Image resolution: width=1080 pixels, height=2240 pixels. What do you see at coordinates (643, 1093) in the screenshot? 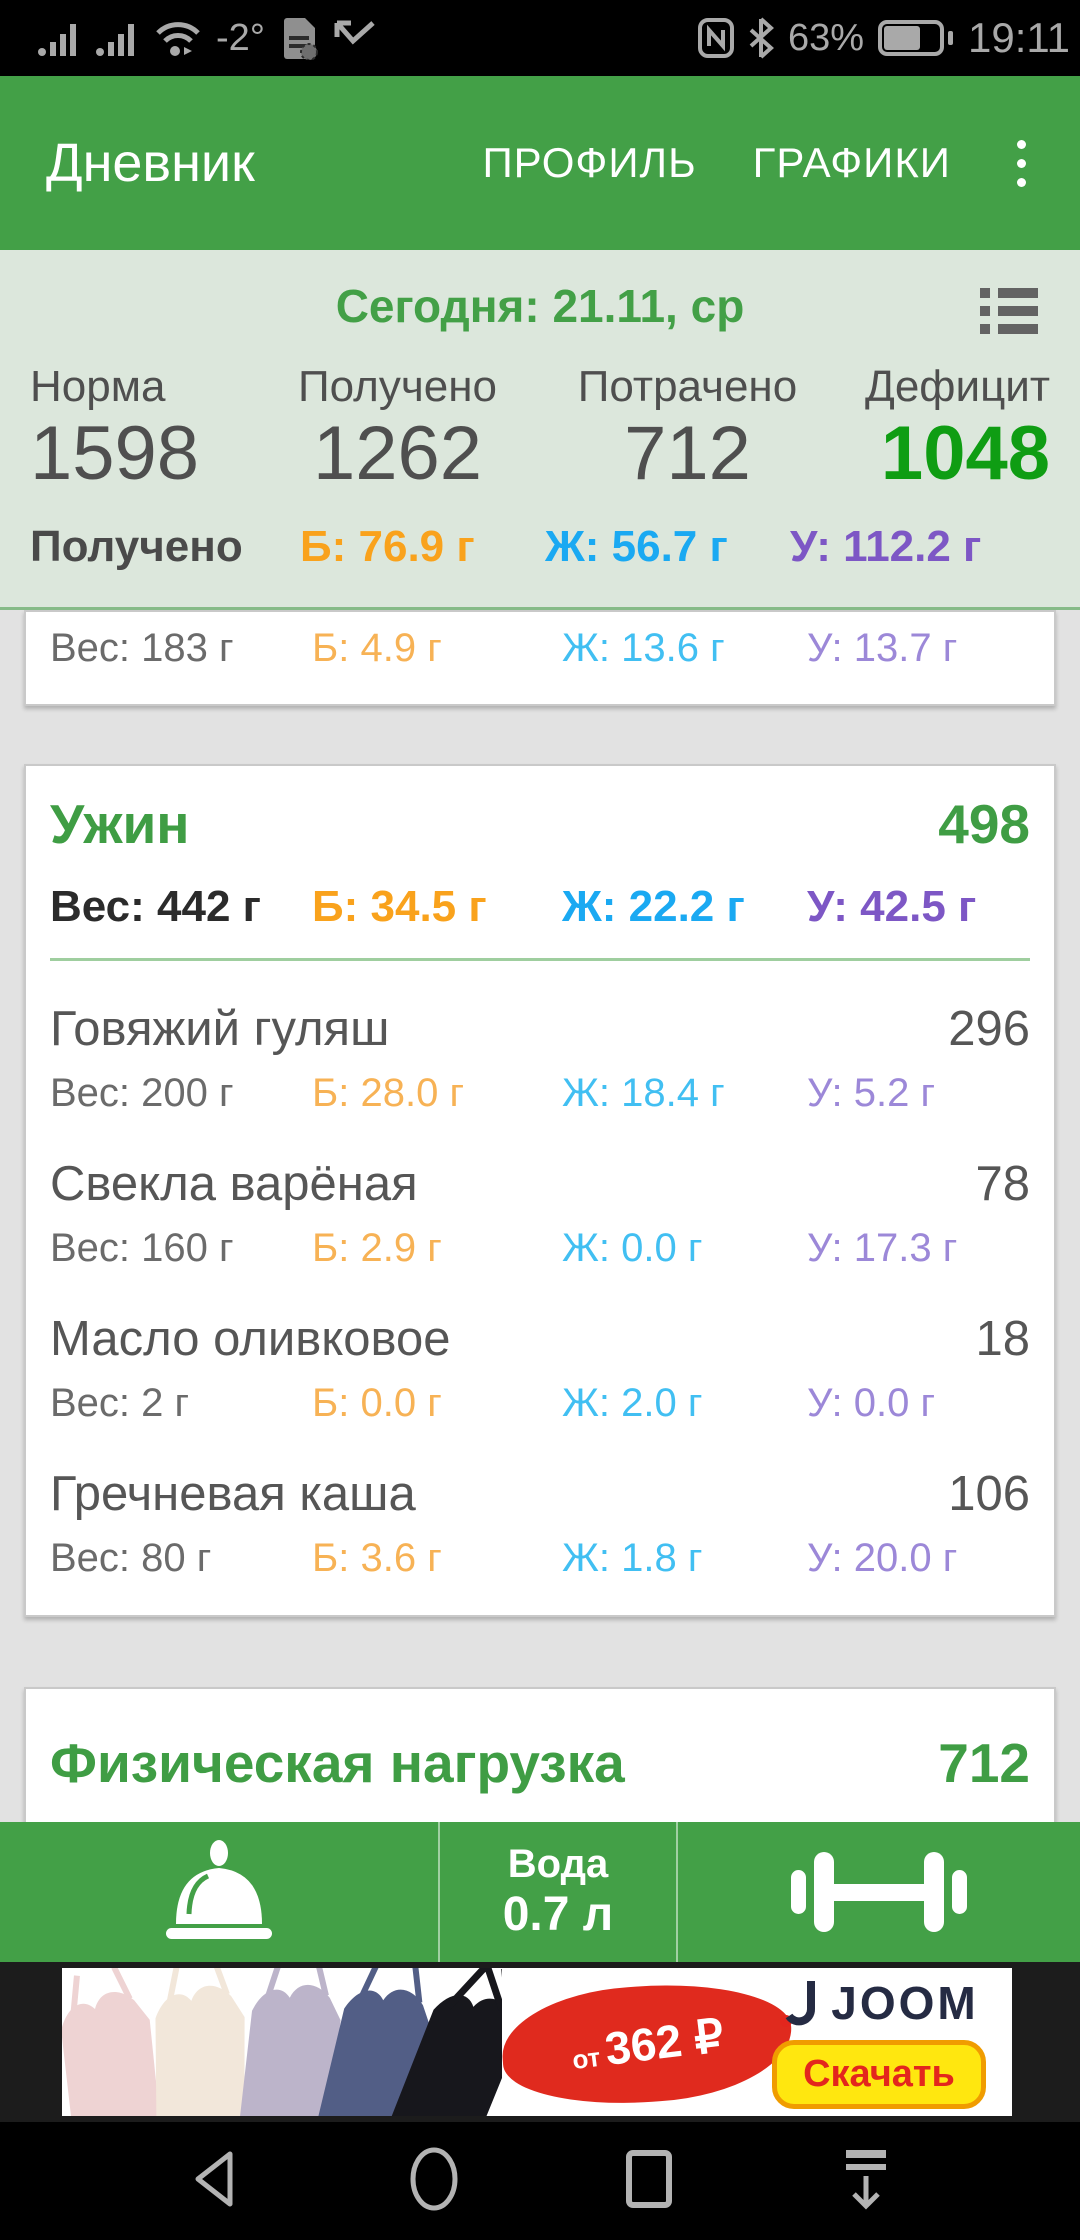
I see `food-fat: Ж: 18.4 г` at bounding box center [643, 1093].